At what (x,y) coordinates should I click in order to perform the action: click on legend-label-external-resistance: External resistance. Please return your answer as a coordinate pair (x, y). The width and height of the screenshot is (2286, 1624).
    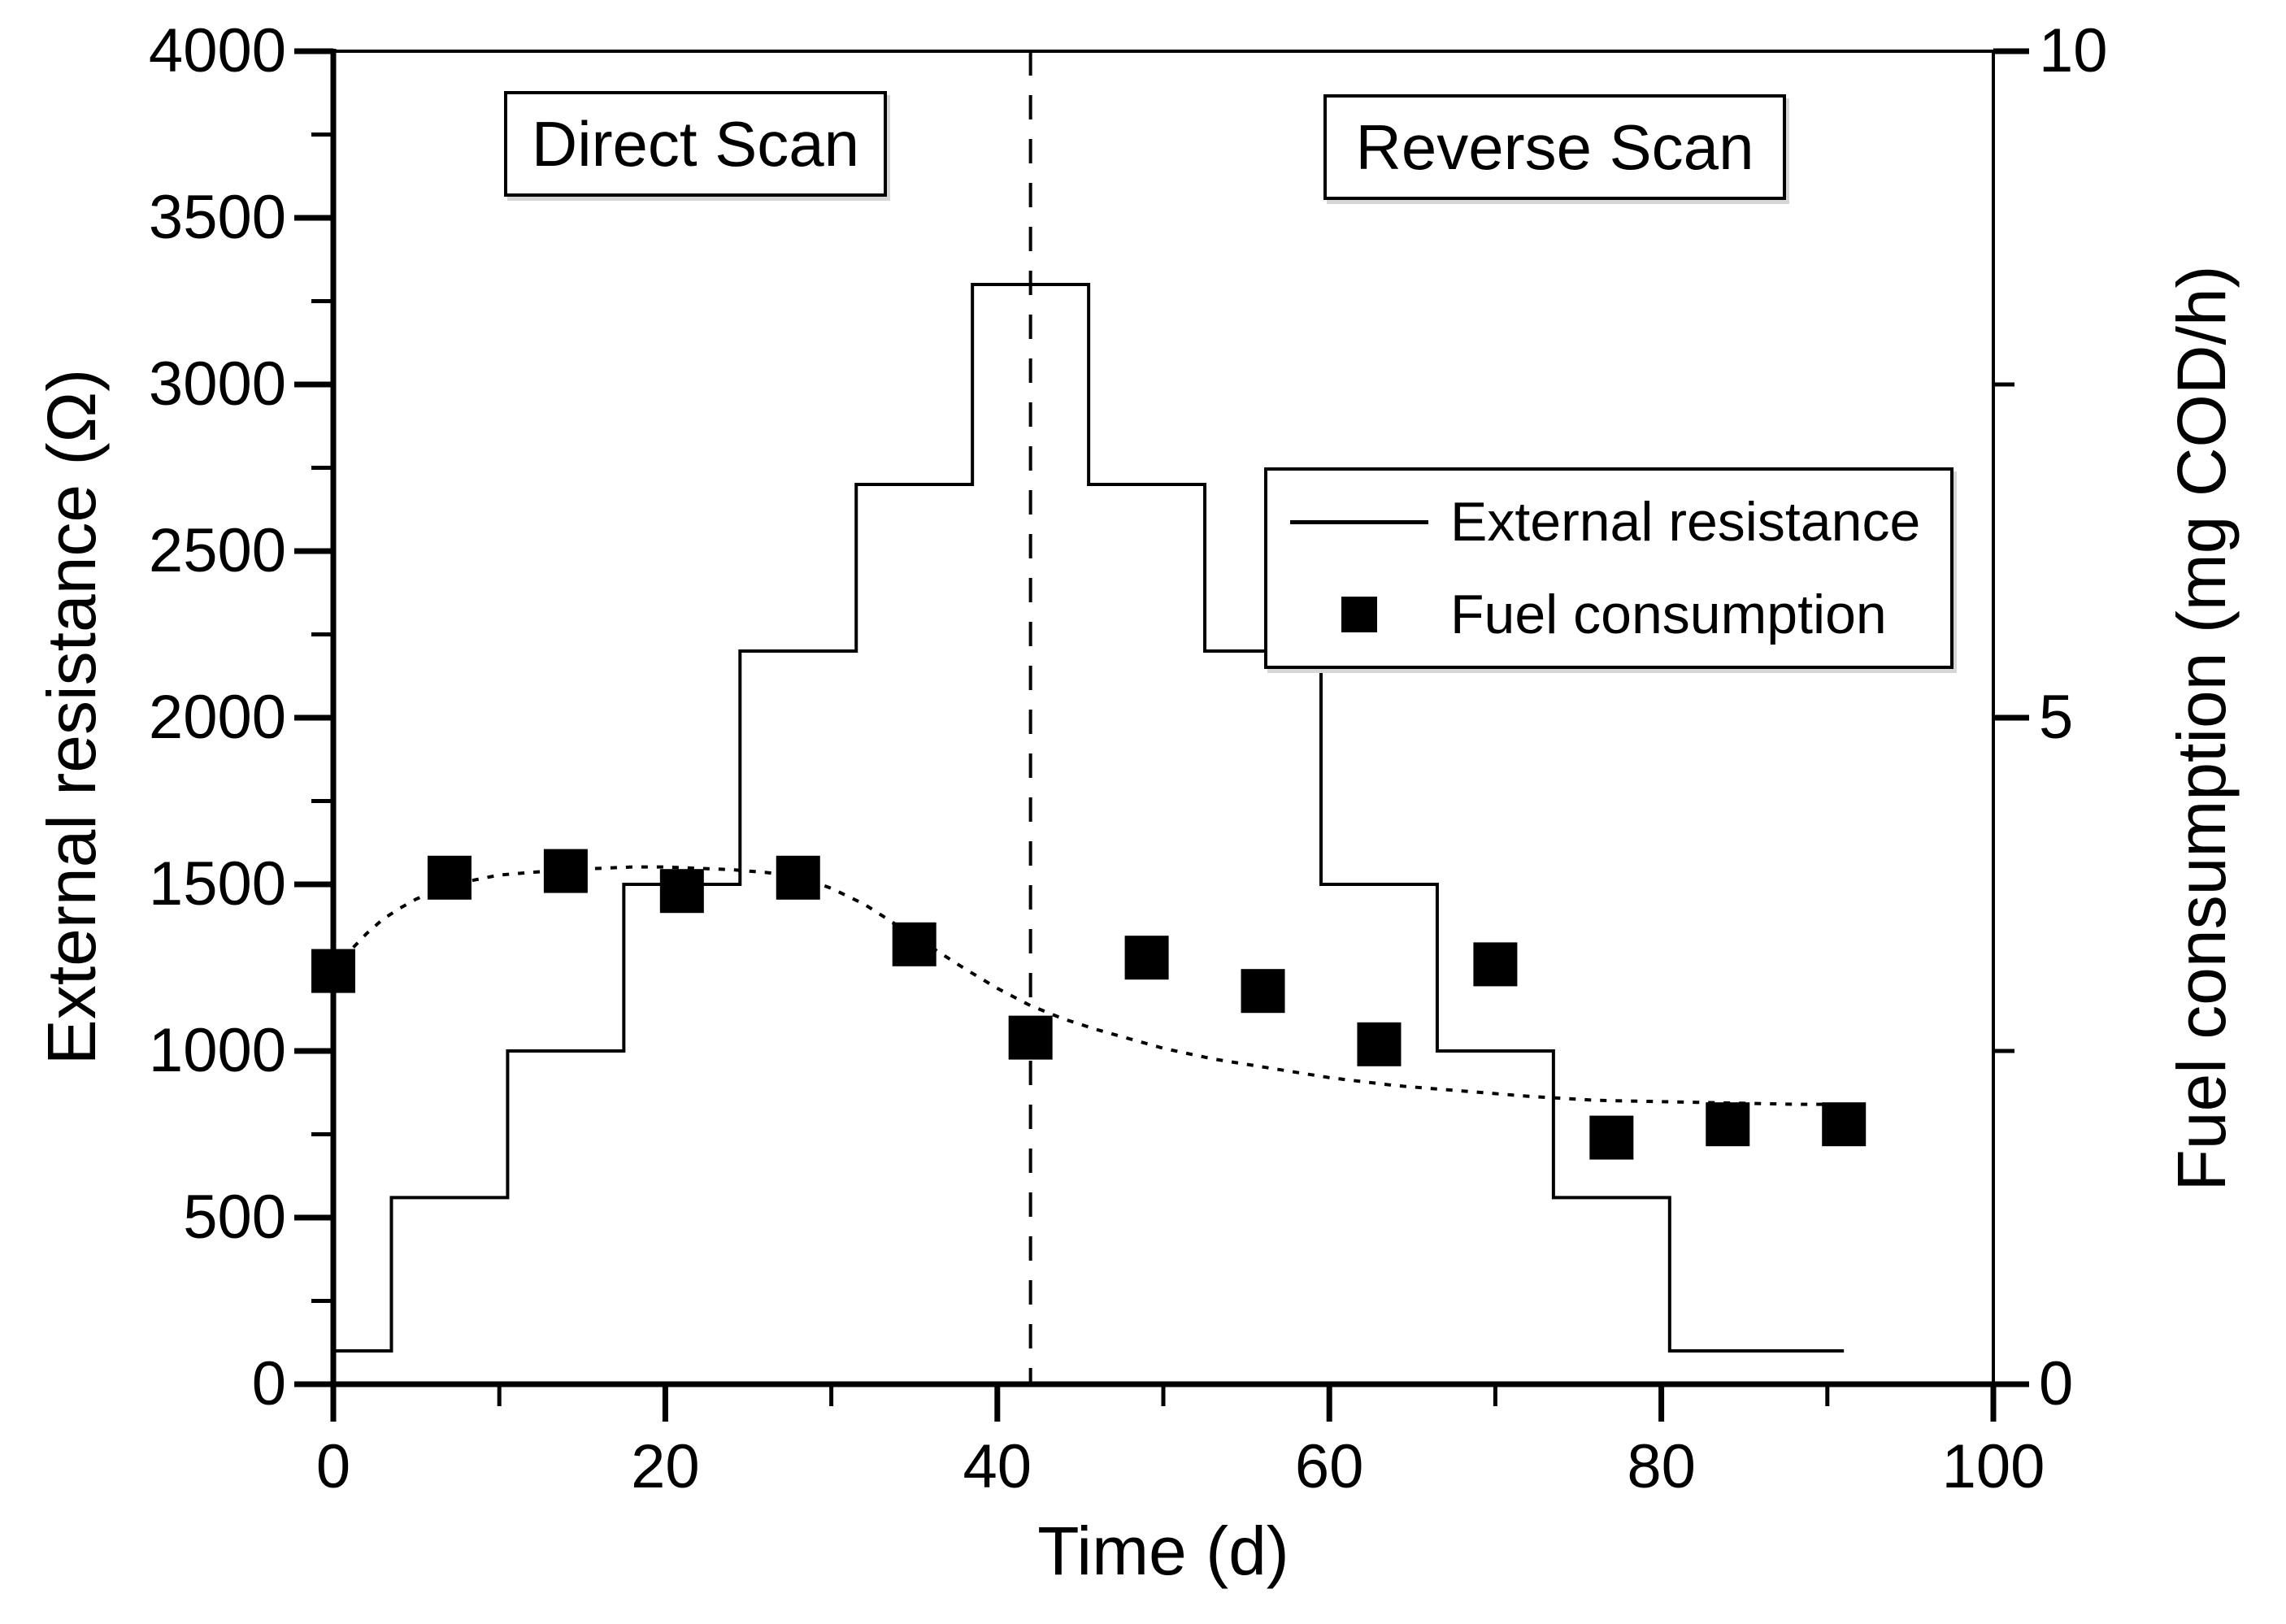
    Looking at the image, I should click on (1685, 522).